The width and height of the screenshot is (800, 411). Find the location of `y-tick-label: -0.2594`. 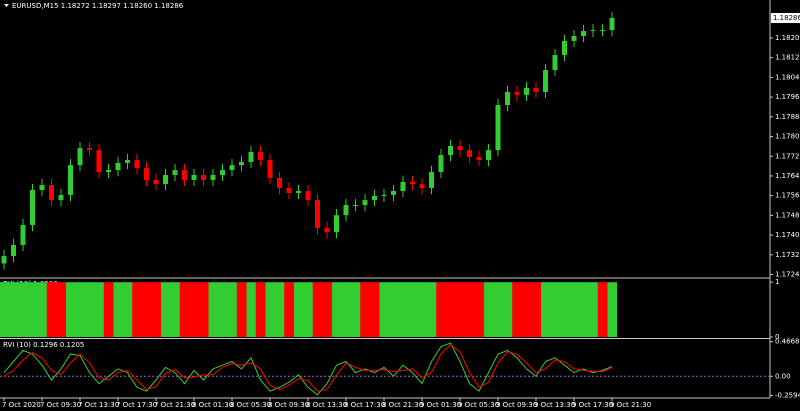

y-tick-label: -0.2594 is located at coordinates (787, 395).